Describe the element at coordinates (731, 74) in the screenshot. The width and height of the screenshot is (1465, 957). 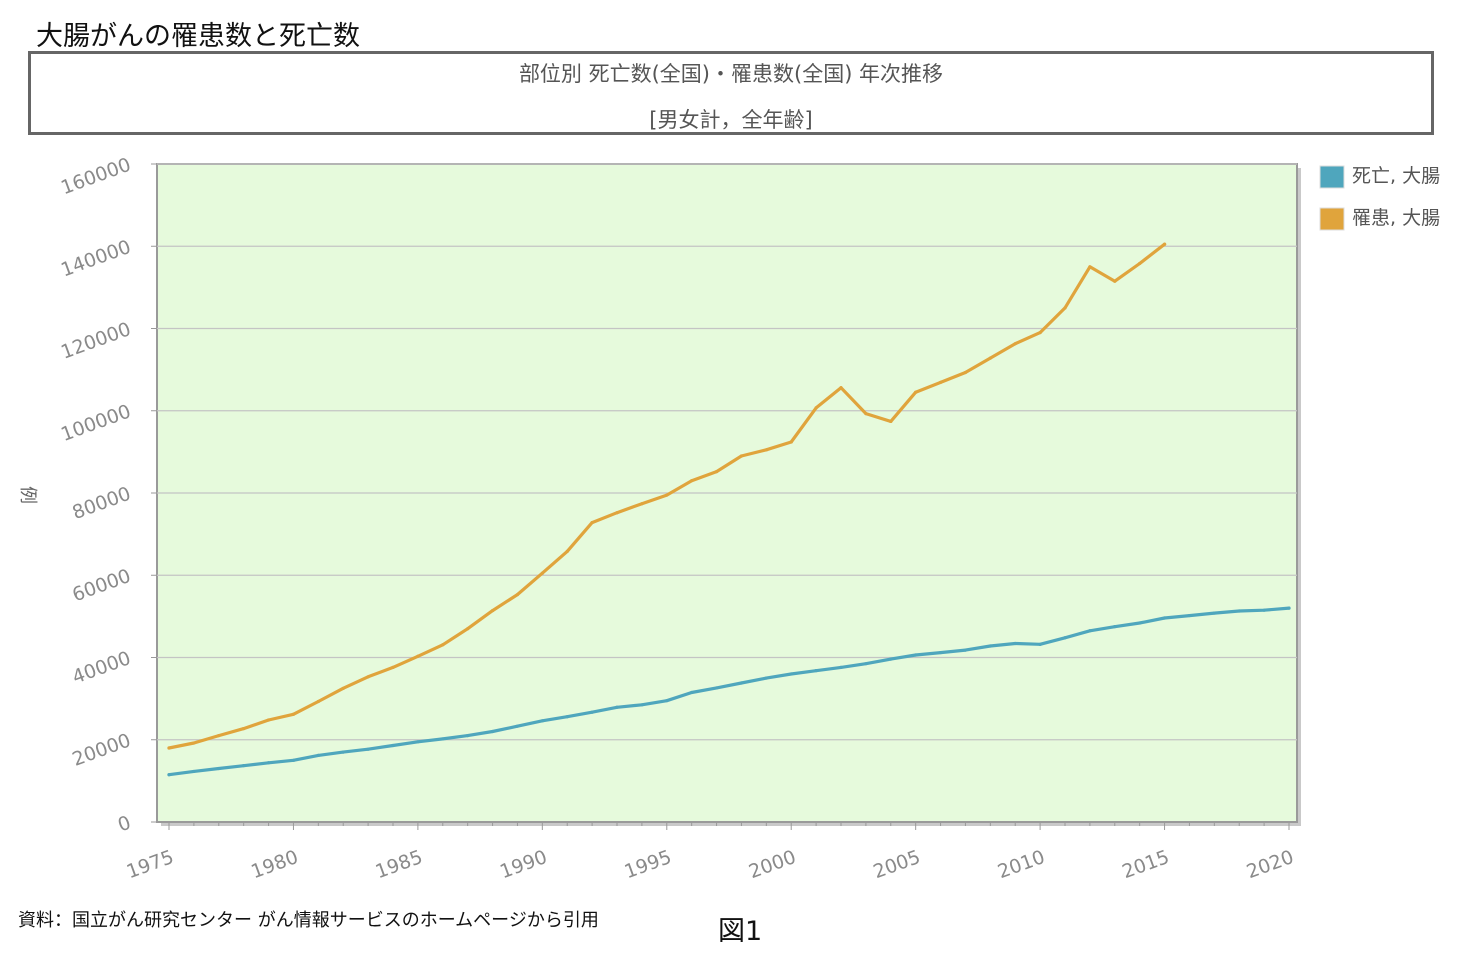
I see `chart-title: 部位別 死亡数(全国)・罹患数(全国) 年次推移` at that location.